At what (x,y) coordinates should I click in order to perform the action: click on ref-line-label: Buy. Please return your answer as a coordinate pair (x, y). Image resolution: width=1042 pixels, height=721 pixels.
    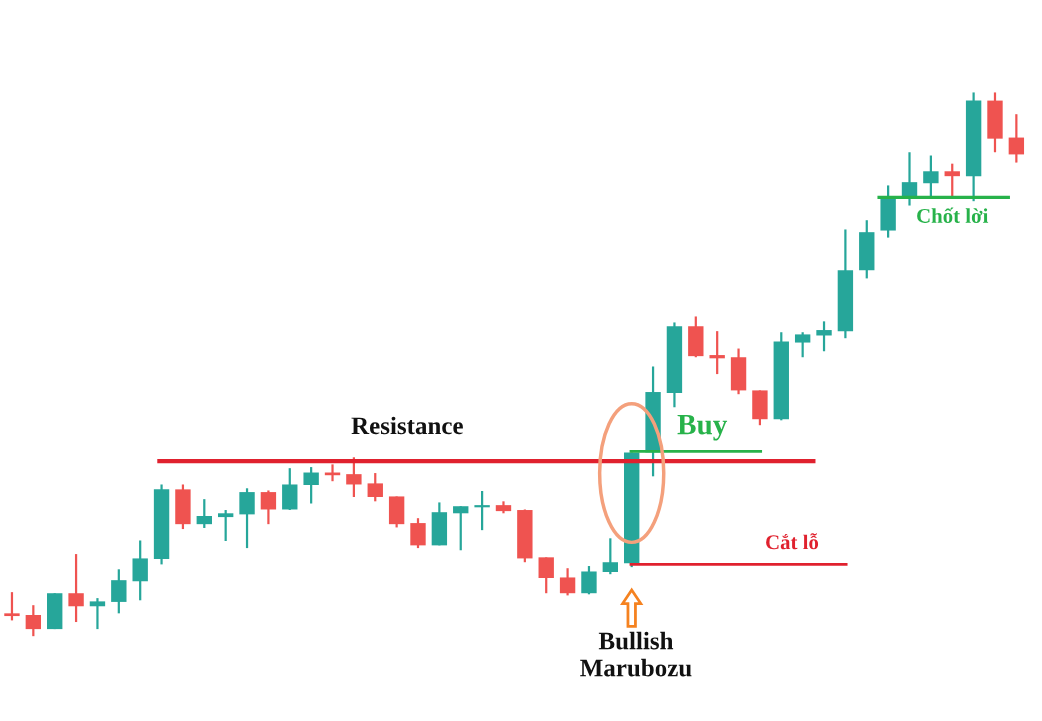
    Looking at the image, I should click on (702, 428).